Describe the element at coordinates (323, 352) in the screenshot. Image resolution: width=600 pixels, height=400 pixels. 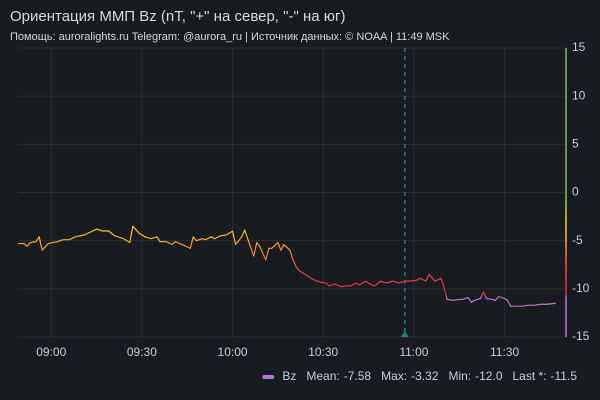
I see `x-tick-label: 10:30` at that location.